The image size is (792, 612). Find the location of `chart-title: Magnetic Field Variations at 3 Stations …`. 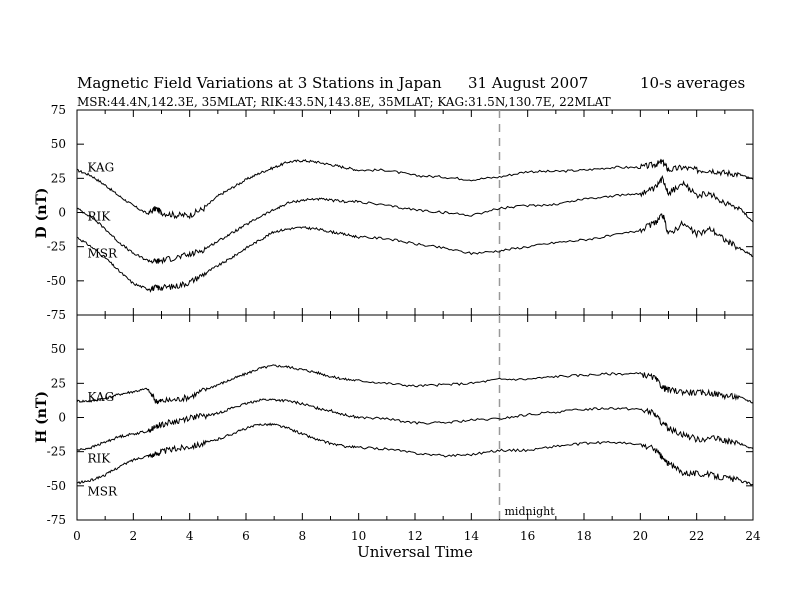

chart-title: Magnetic Field Variations at 3 Stations … is located at coordinates (259, 83).